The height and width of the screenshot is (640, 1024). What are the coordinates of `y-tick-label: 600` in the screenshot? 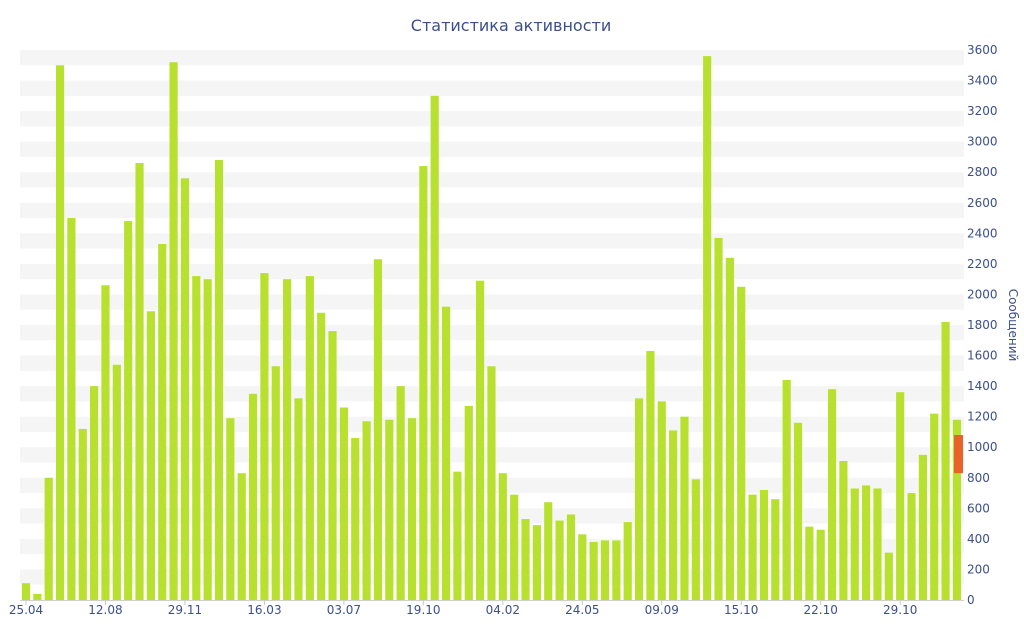 It's located at (978, 508).